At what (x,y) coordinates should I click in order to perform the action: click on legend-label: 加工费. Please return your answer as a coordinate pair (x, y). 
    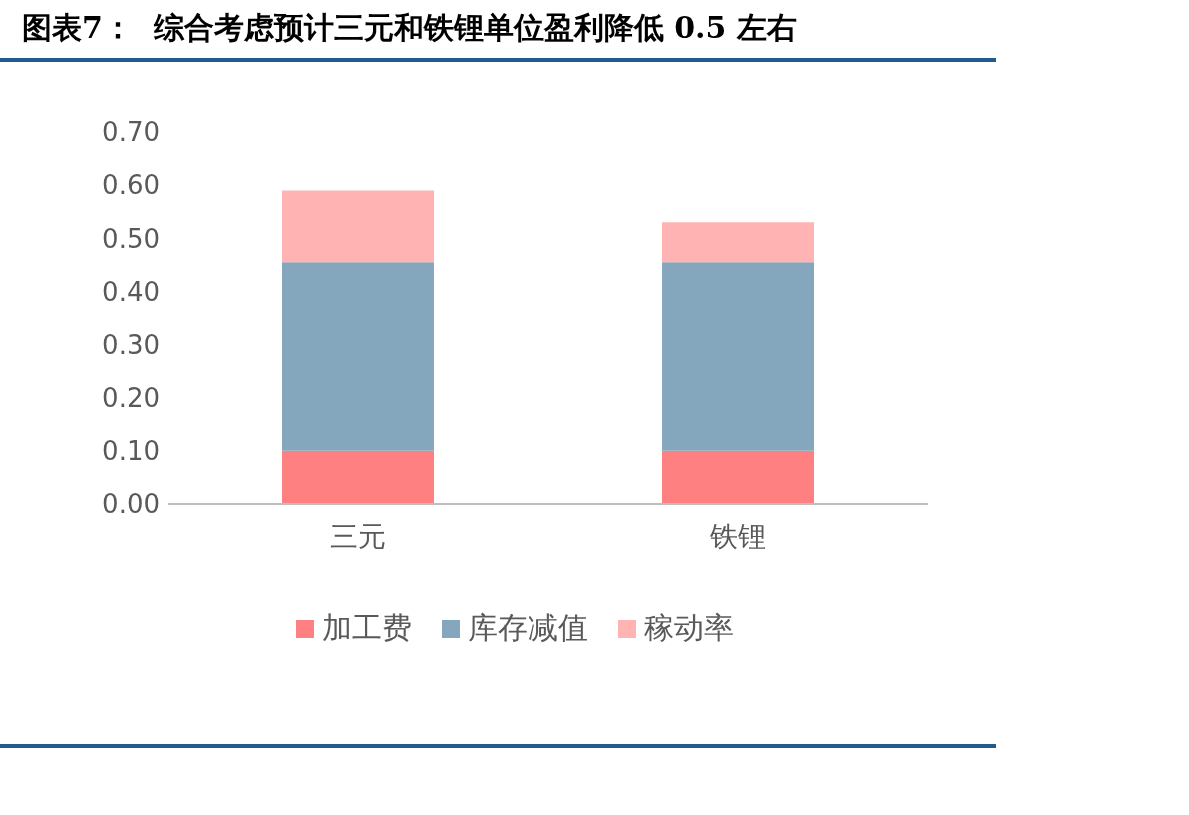
    Looking at the image, I should click on (367, 628).